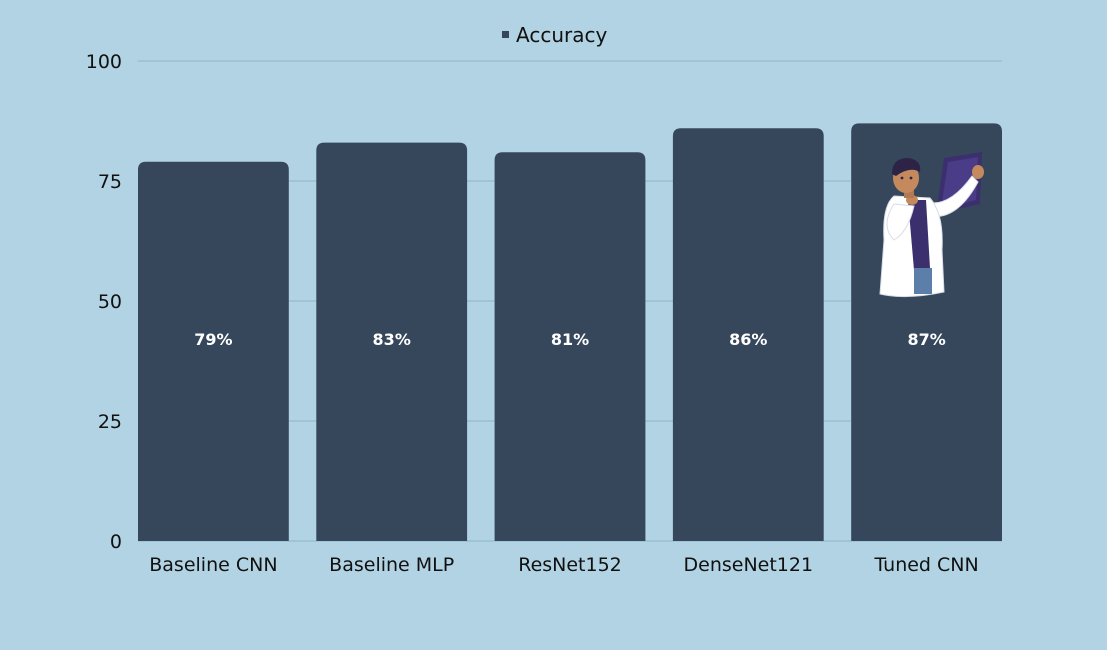  Describe the element at coordinates (110, 182) in the screenshot. I see `y-tick-label-75: 75` at that location.